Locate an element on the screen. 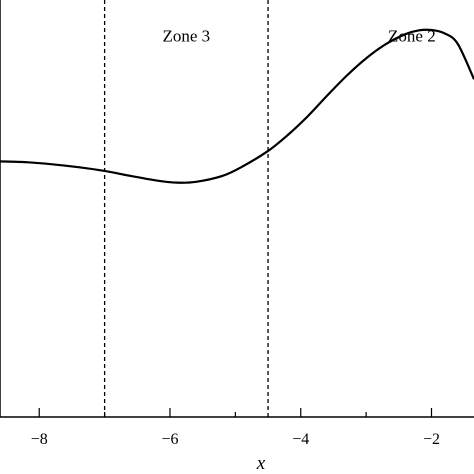 This screenshot has height=474, width=474. zone-label-2: Zone 2 is located at coordinates (412, 36).